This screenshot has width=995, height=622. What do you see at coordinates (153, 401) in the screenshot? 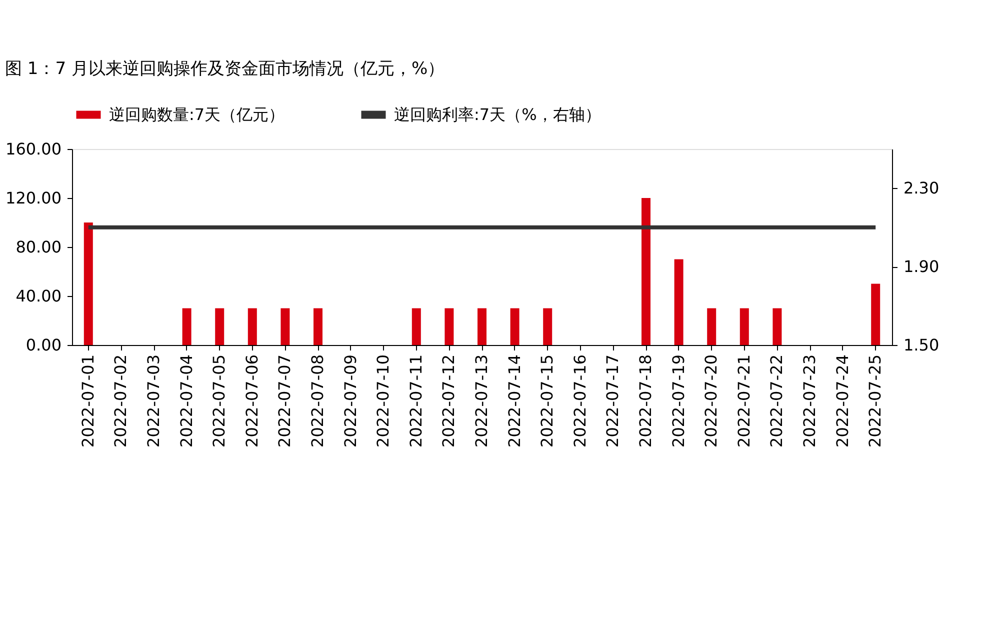
I see `x-tick-label: 2022-07-03` at bounding box center [153, 401].